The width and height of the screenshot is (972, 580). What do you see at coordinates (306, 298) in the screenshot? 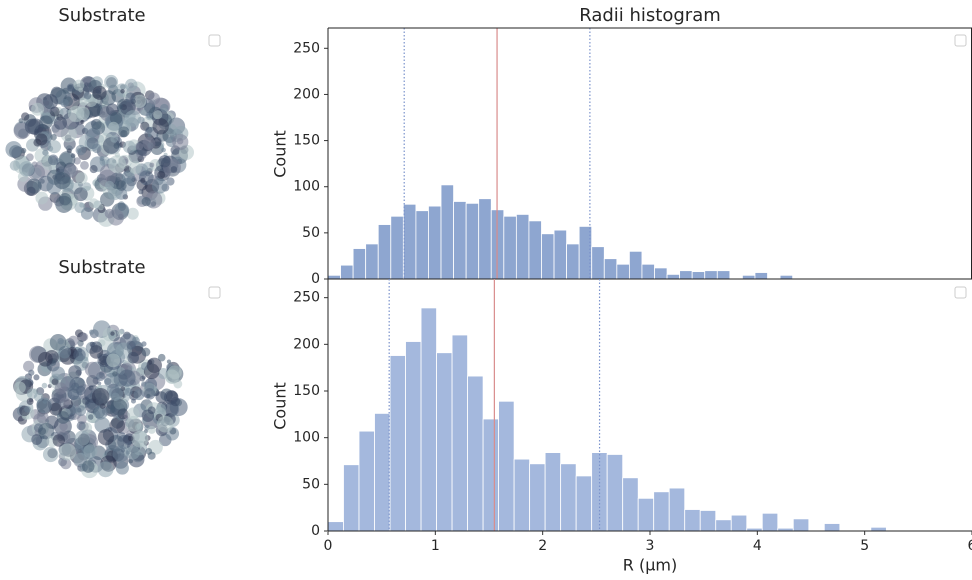
I see `y-tick-label: 250` at bounding box center [306, 298].